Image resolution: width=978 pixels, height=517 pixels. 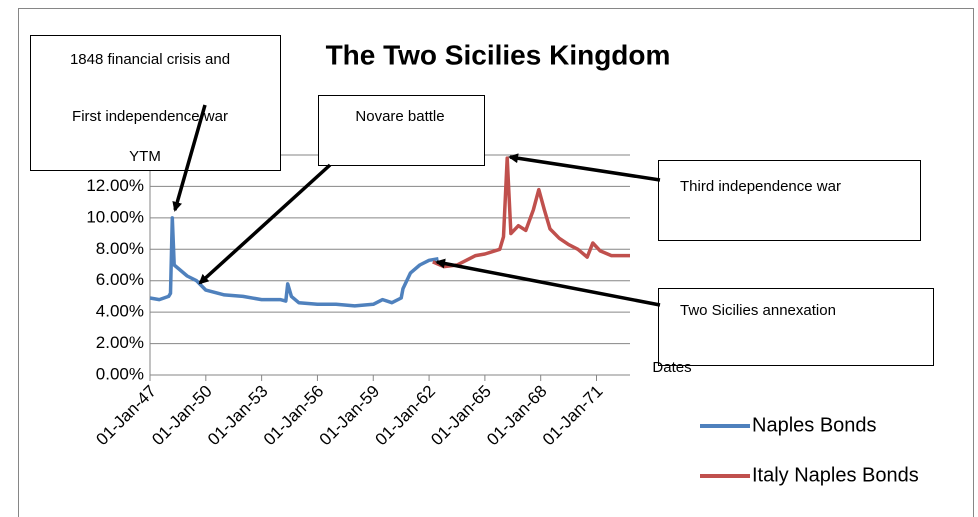 I want to click on y-tick-label: 6.00%, so click(x=120, y=279).